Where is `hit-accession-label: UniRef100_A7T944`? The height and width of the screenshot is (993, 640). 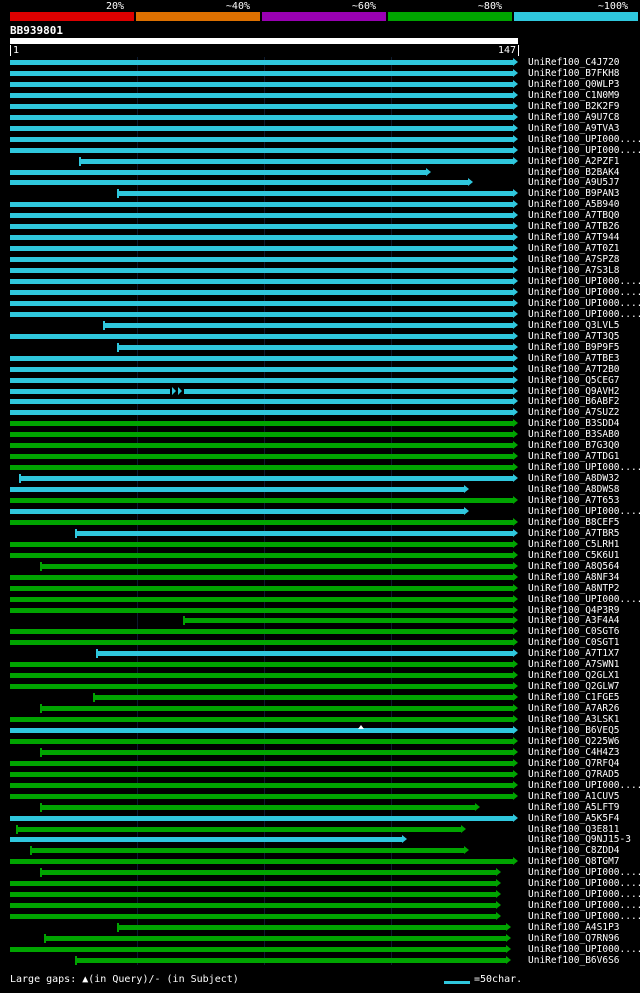 hit-accession-label: UniRef100_A7T944 is located at coordinates (574, 238).